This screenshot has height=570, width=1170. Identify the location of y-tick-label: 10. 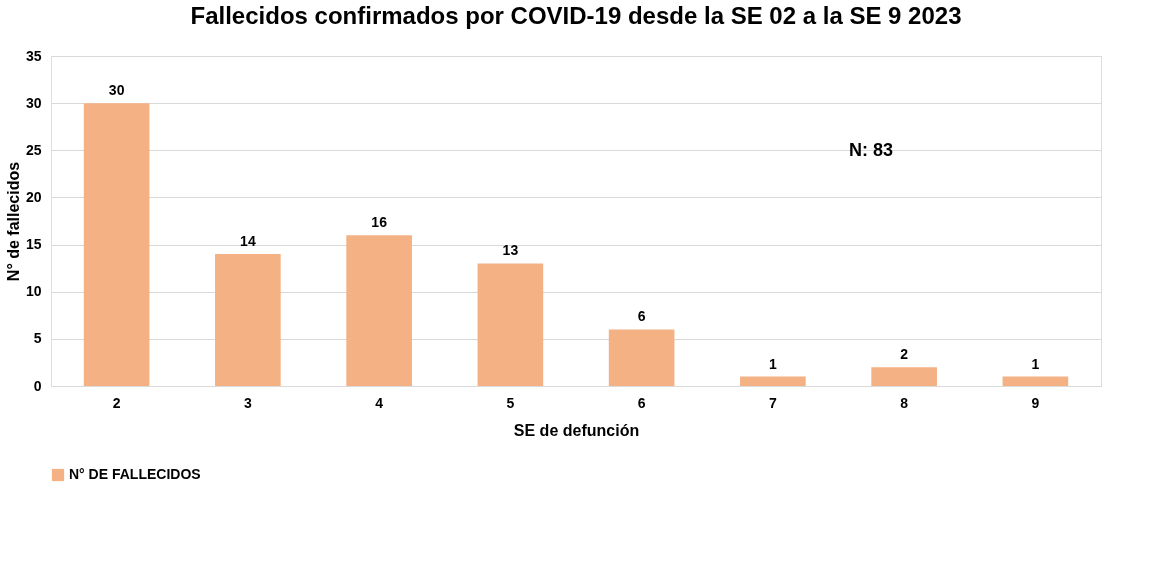
(33, 291).